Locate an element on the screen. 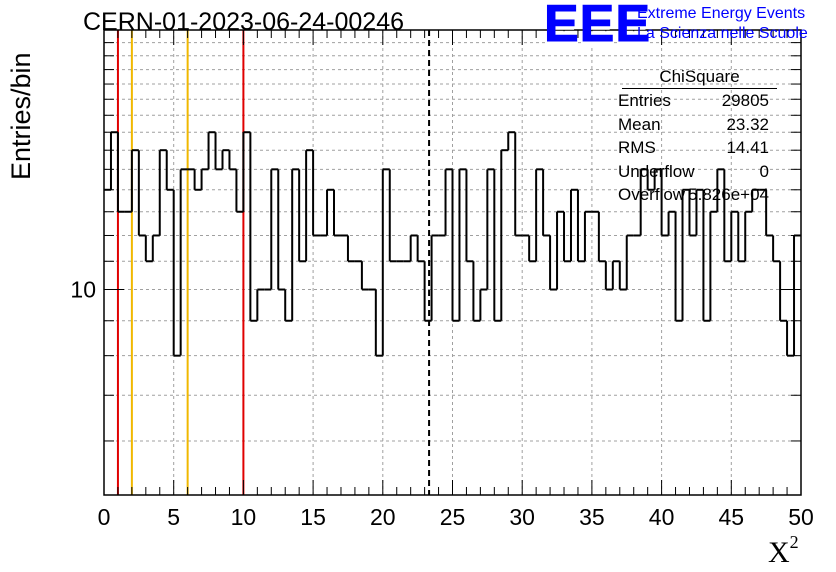 This screenshot has height=572, width=836. x-tick-label: 20 is located at coordinates (383, 517).